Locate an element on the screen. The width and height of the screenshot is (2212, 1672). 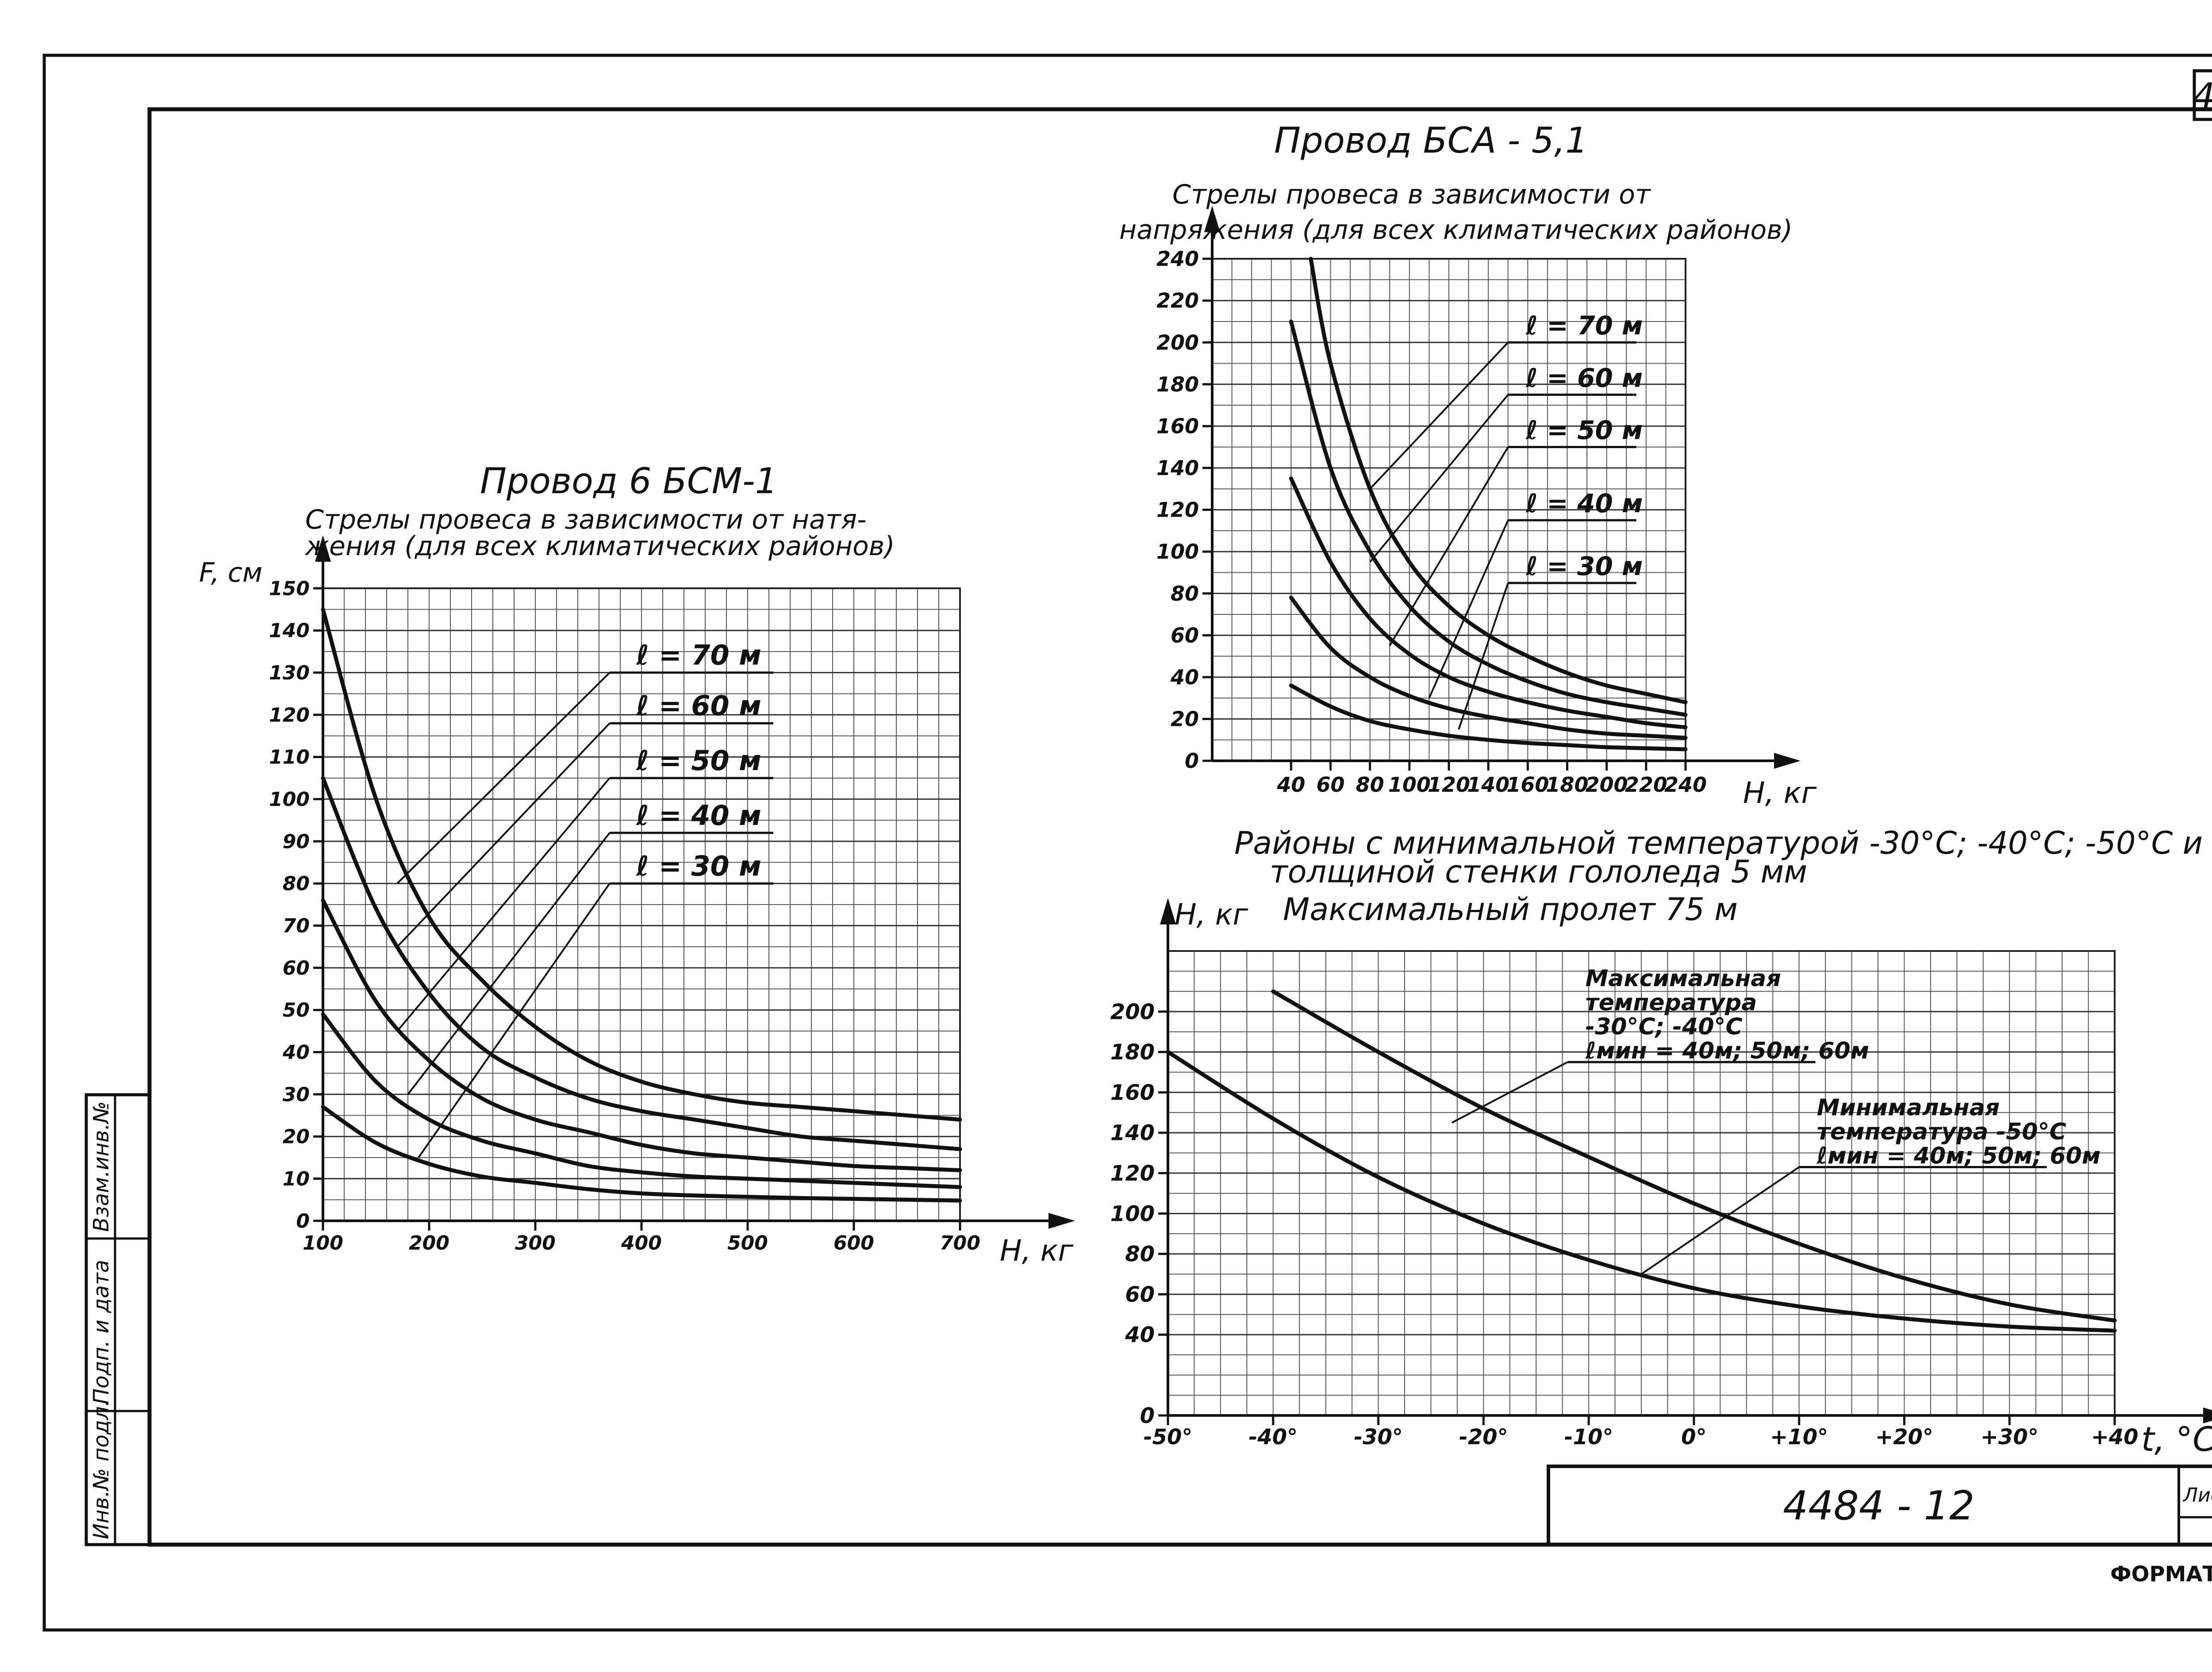
bsm-x-tick-label: 600 is located at coordinates (854, 1243).